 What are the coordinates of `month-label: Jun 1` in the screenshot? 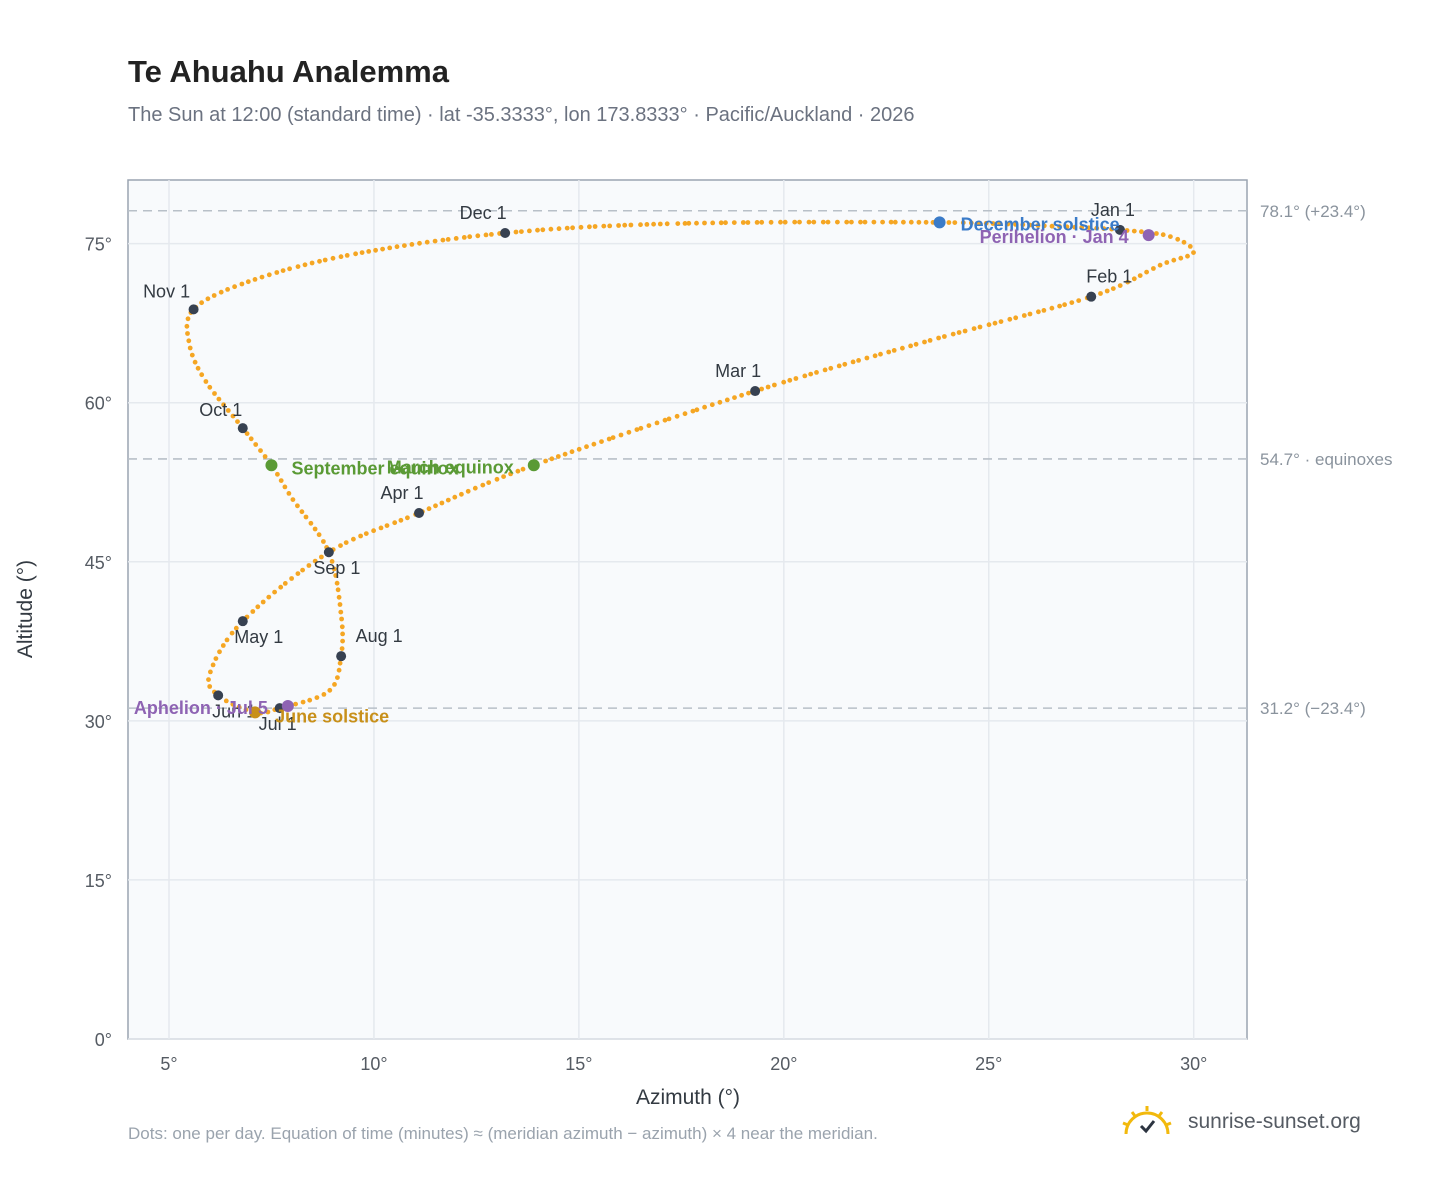 It's located at (234, 711).